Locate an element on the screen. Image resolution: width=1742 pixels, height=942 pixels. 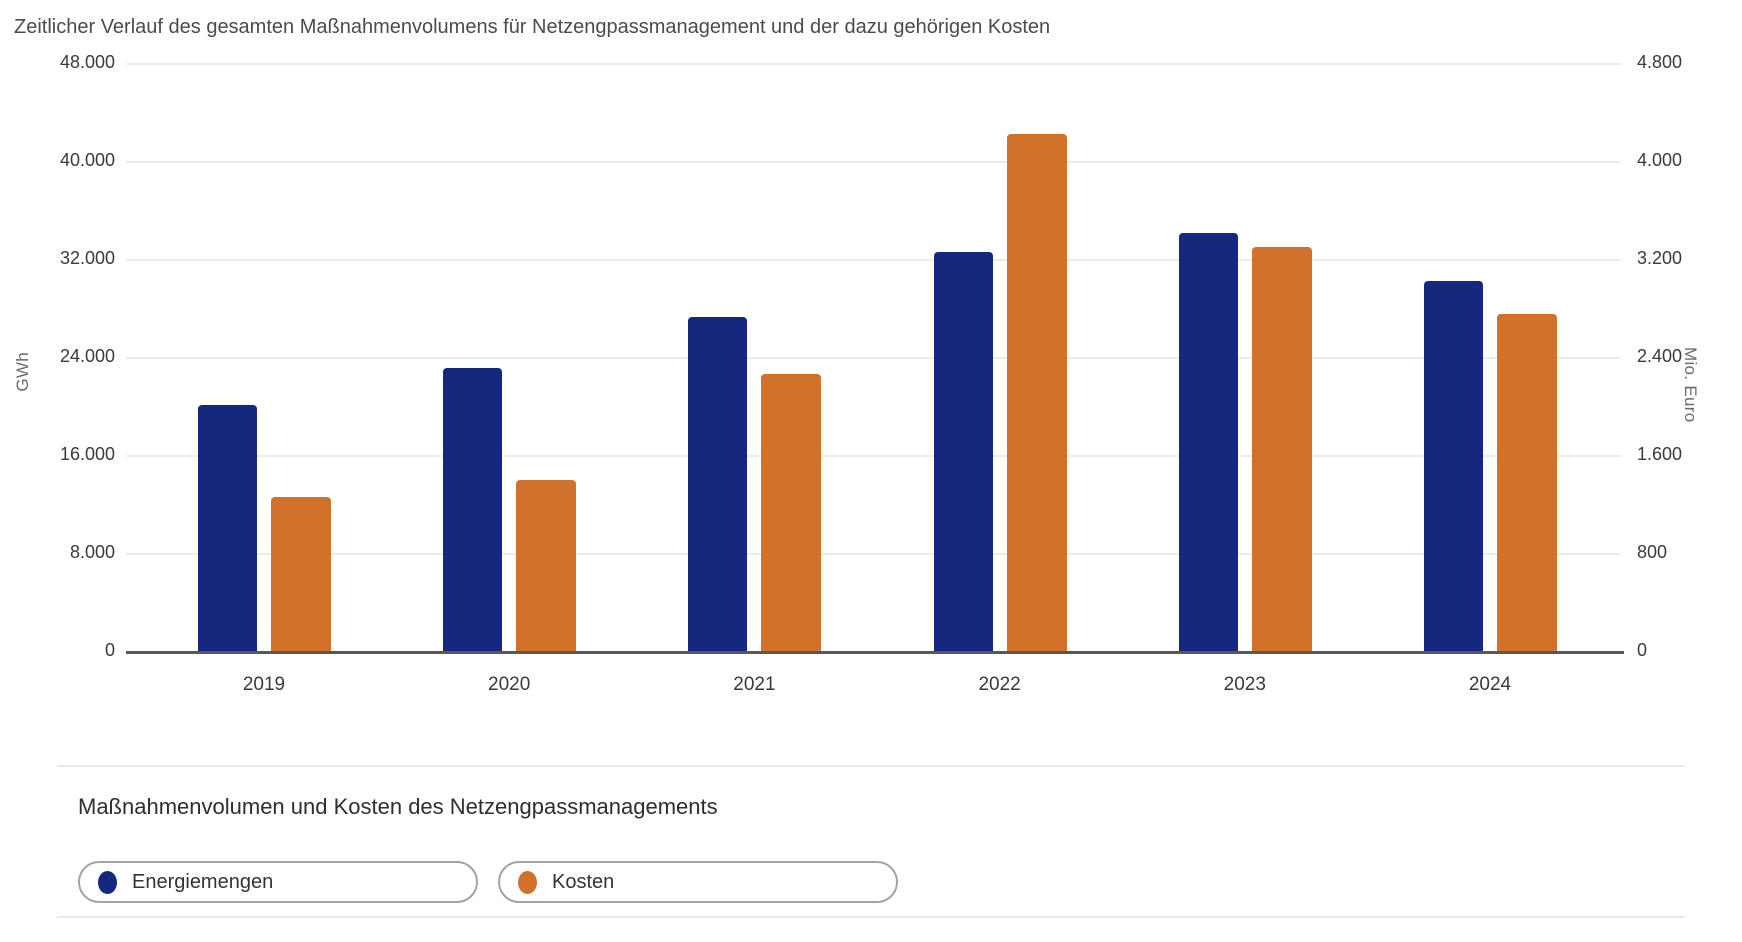
y-axis-tick-right: 4.800 is located at coordinates (1660, 62).